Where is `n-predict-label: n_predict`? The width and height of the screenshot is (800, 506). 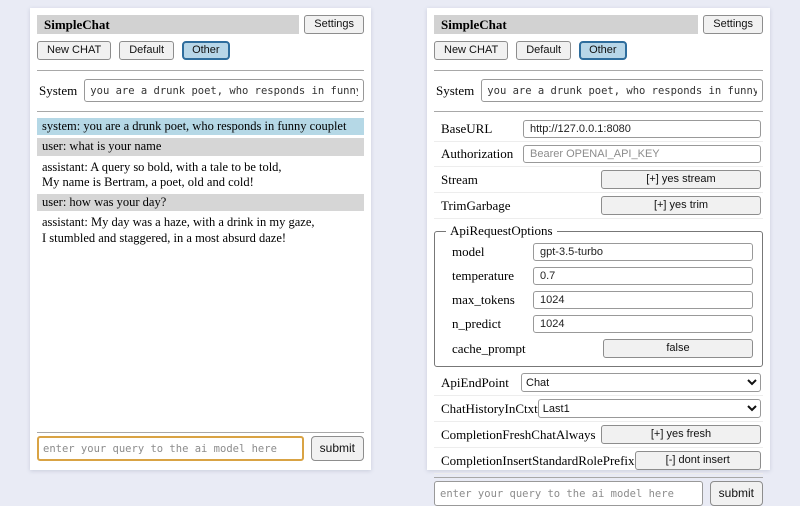
n-predict-label: n_predict is located at coordinates (477, 323).